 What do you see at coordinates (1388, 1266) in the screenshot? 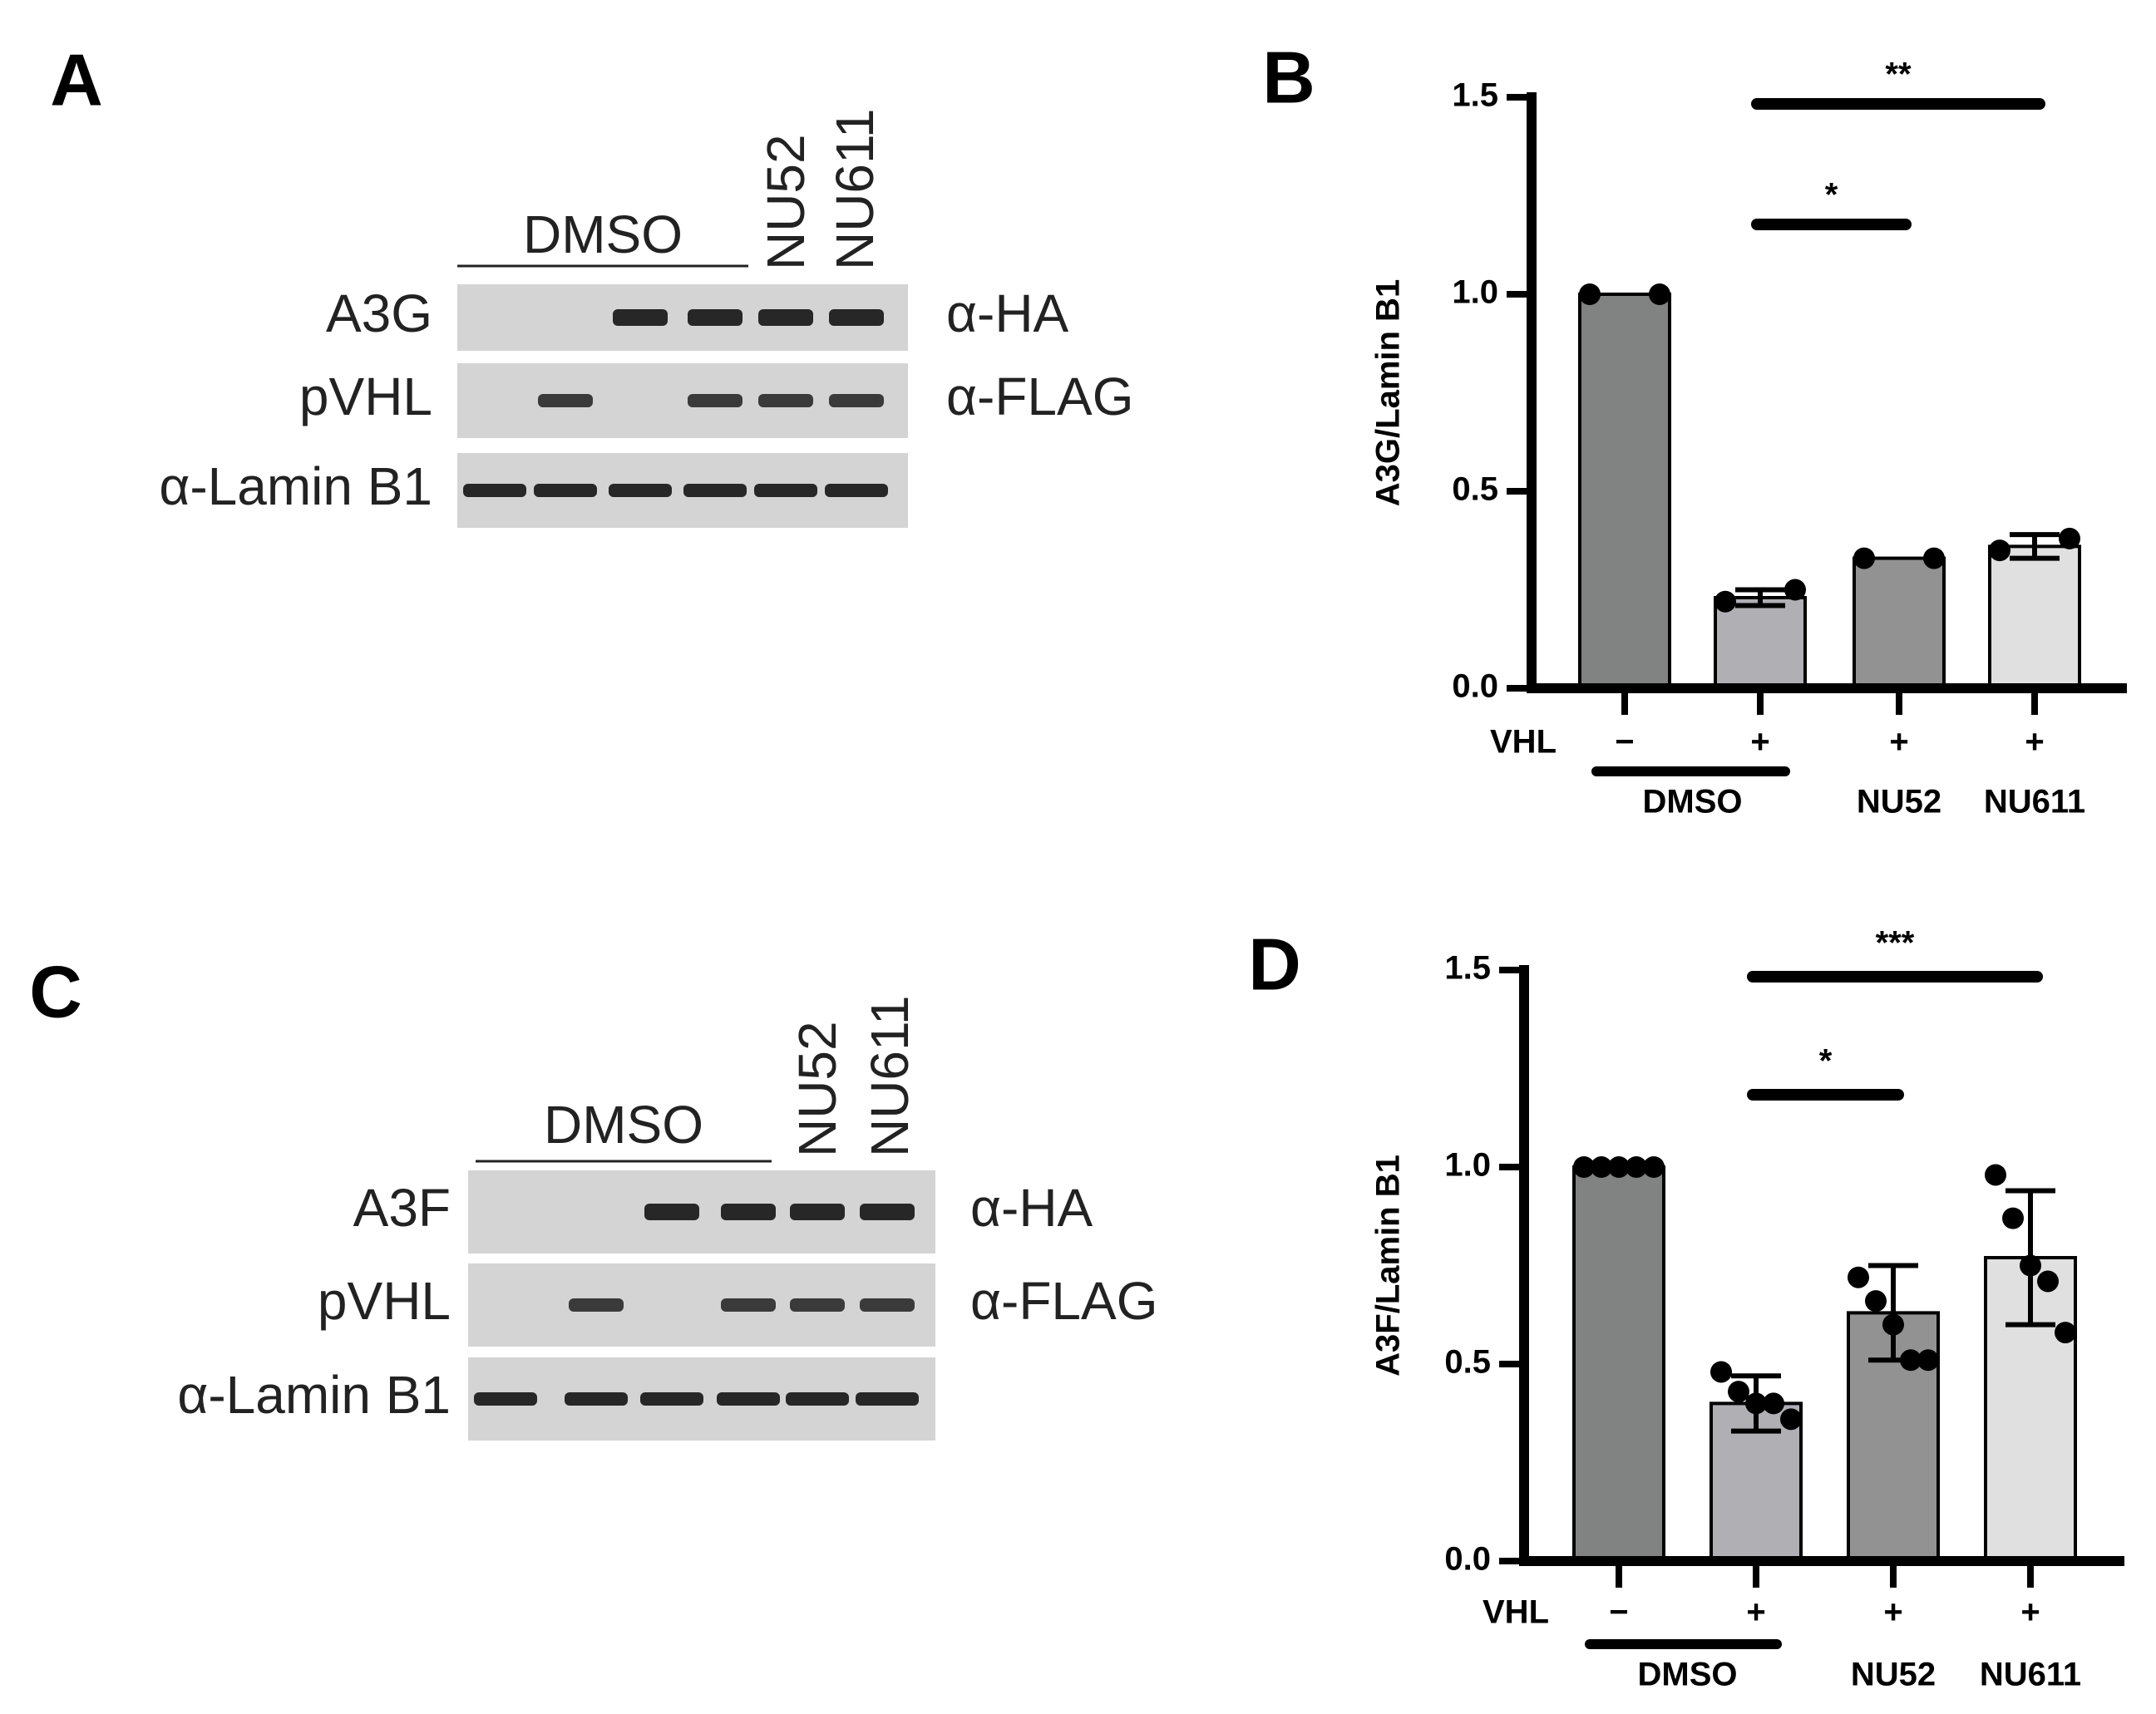
I see `y-axis-label: A3F/Lamin B1` at bounding box center [1388, 1266].